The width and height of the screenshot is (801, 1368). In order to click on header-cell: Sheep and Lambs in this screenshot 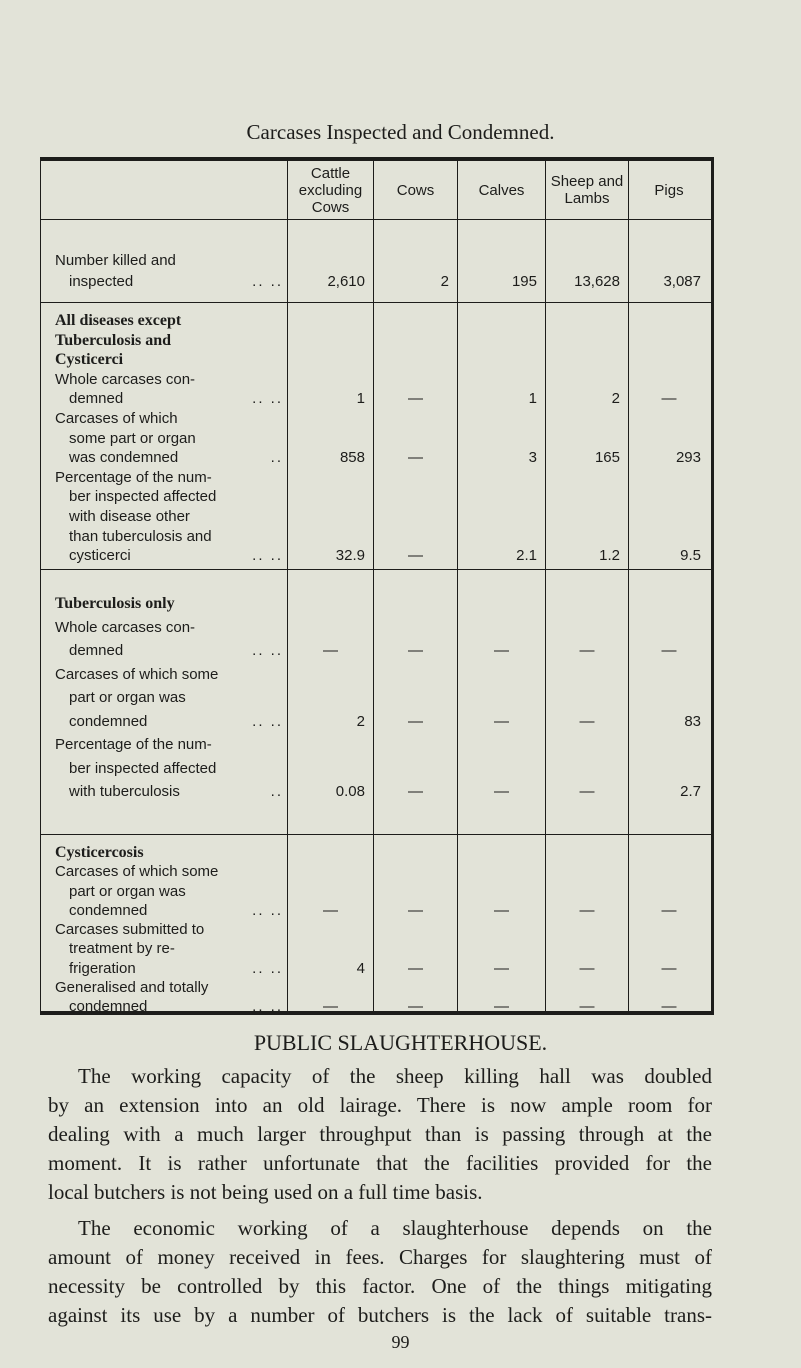, I will do `click(587, 190)`.